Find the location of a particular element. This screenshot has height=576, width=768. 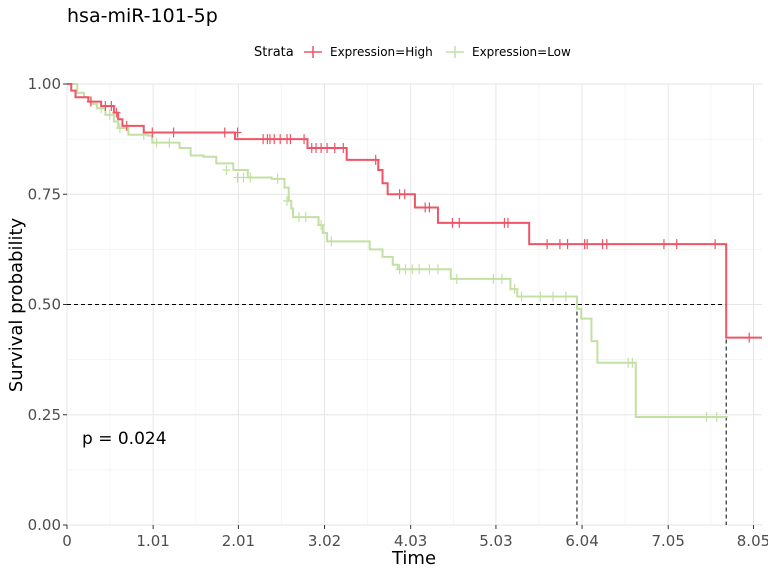

legend-title: Strata is located at coordinates (274, 52).